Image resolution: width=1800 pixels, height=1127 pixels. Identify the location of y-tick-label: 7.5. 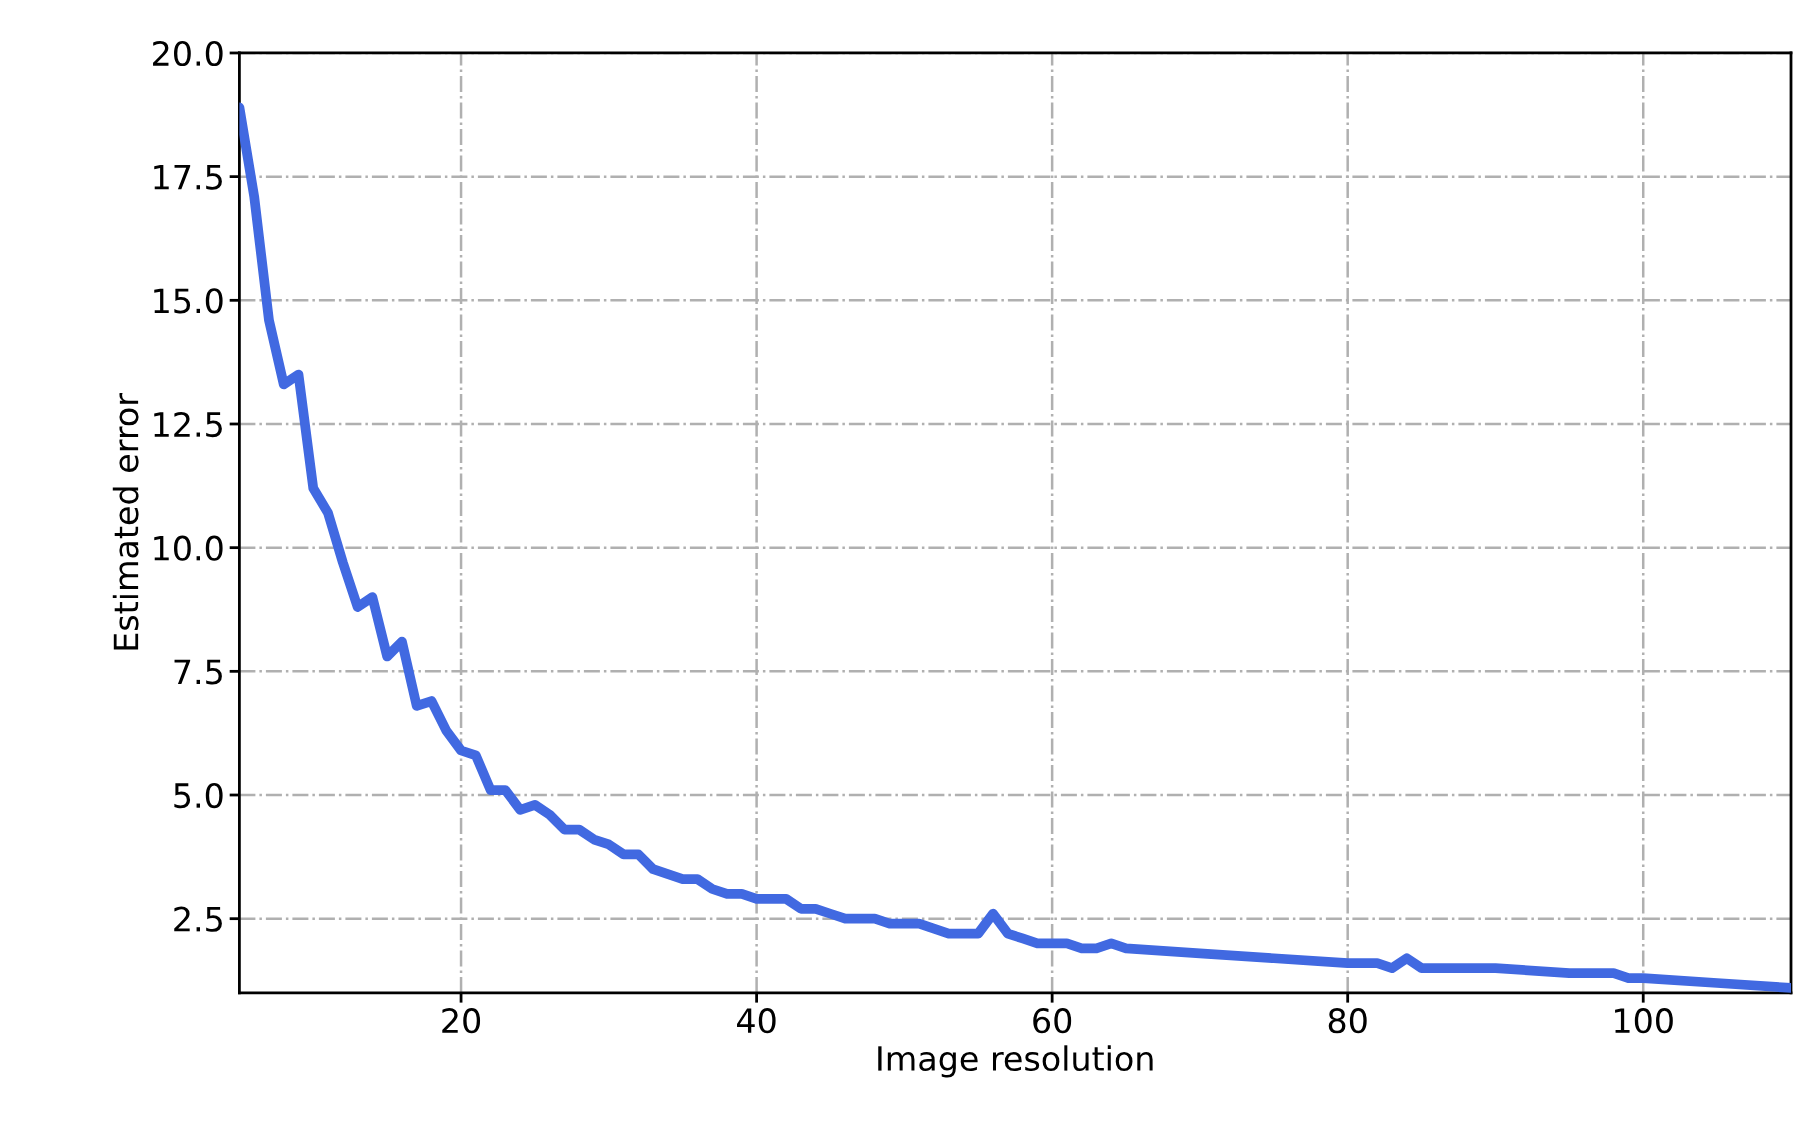
(198, 672).